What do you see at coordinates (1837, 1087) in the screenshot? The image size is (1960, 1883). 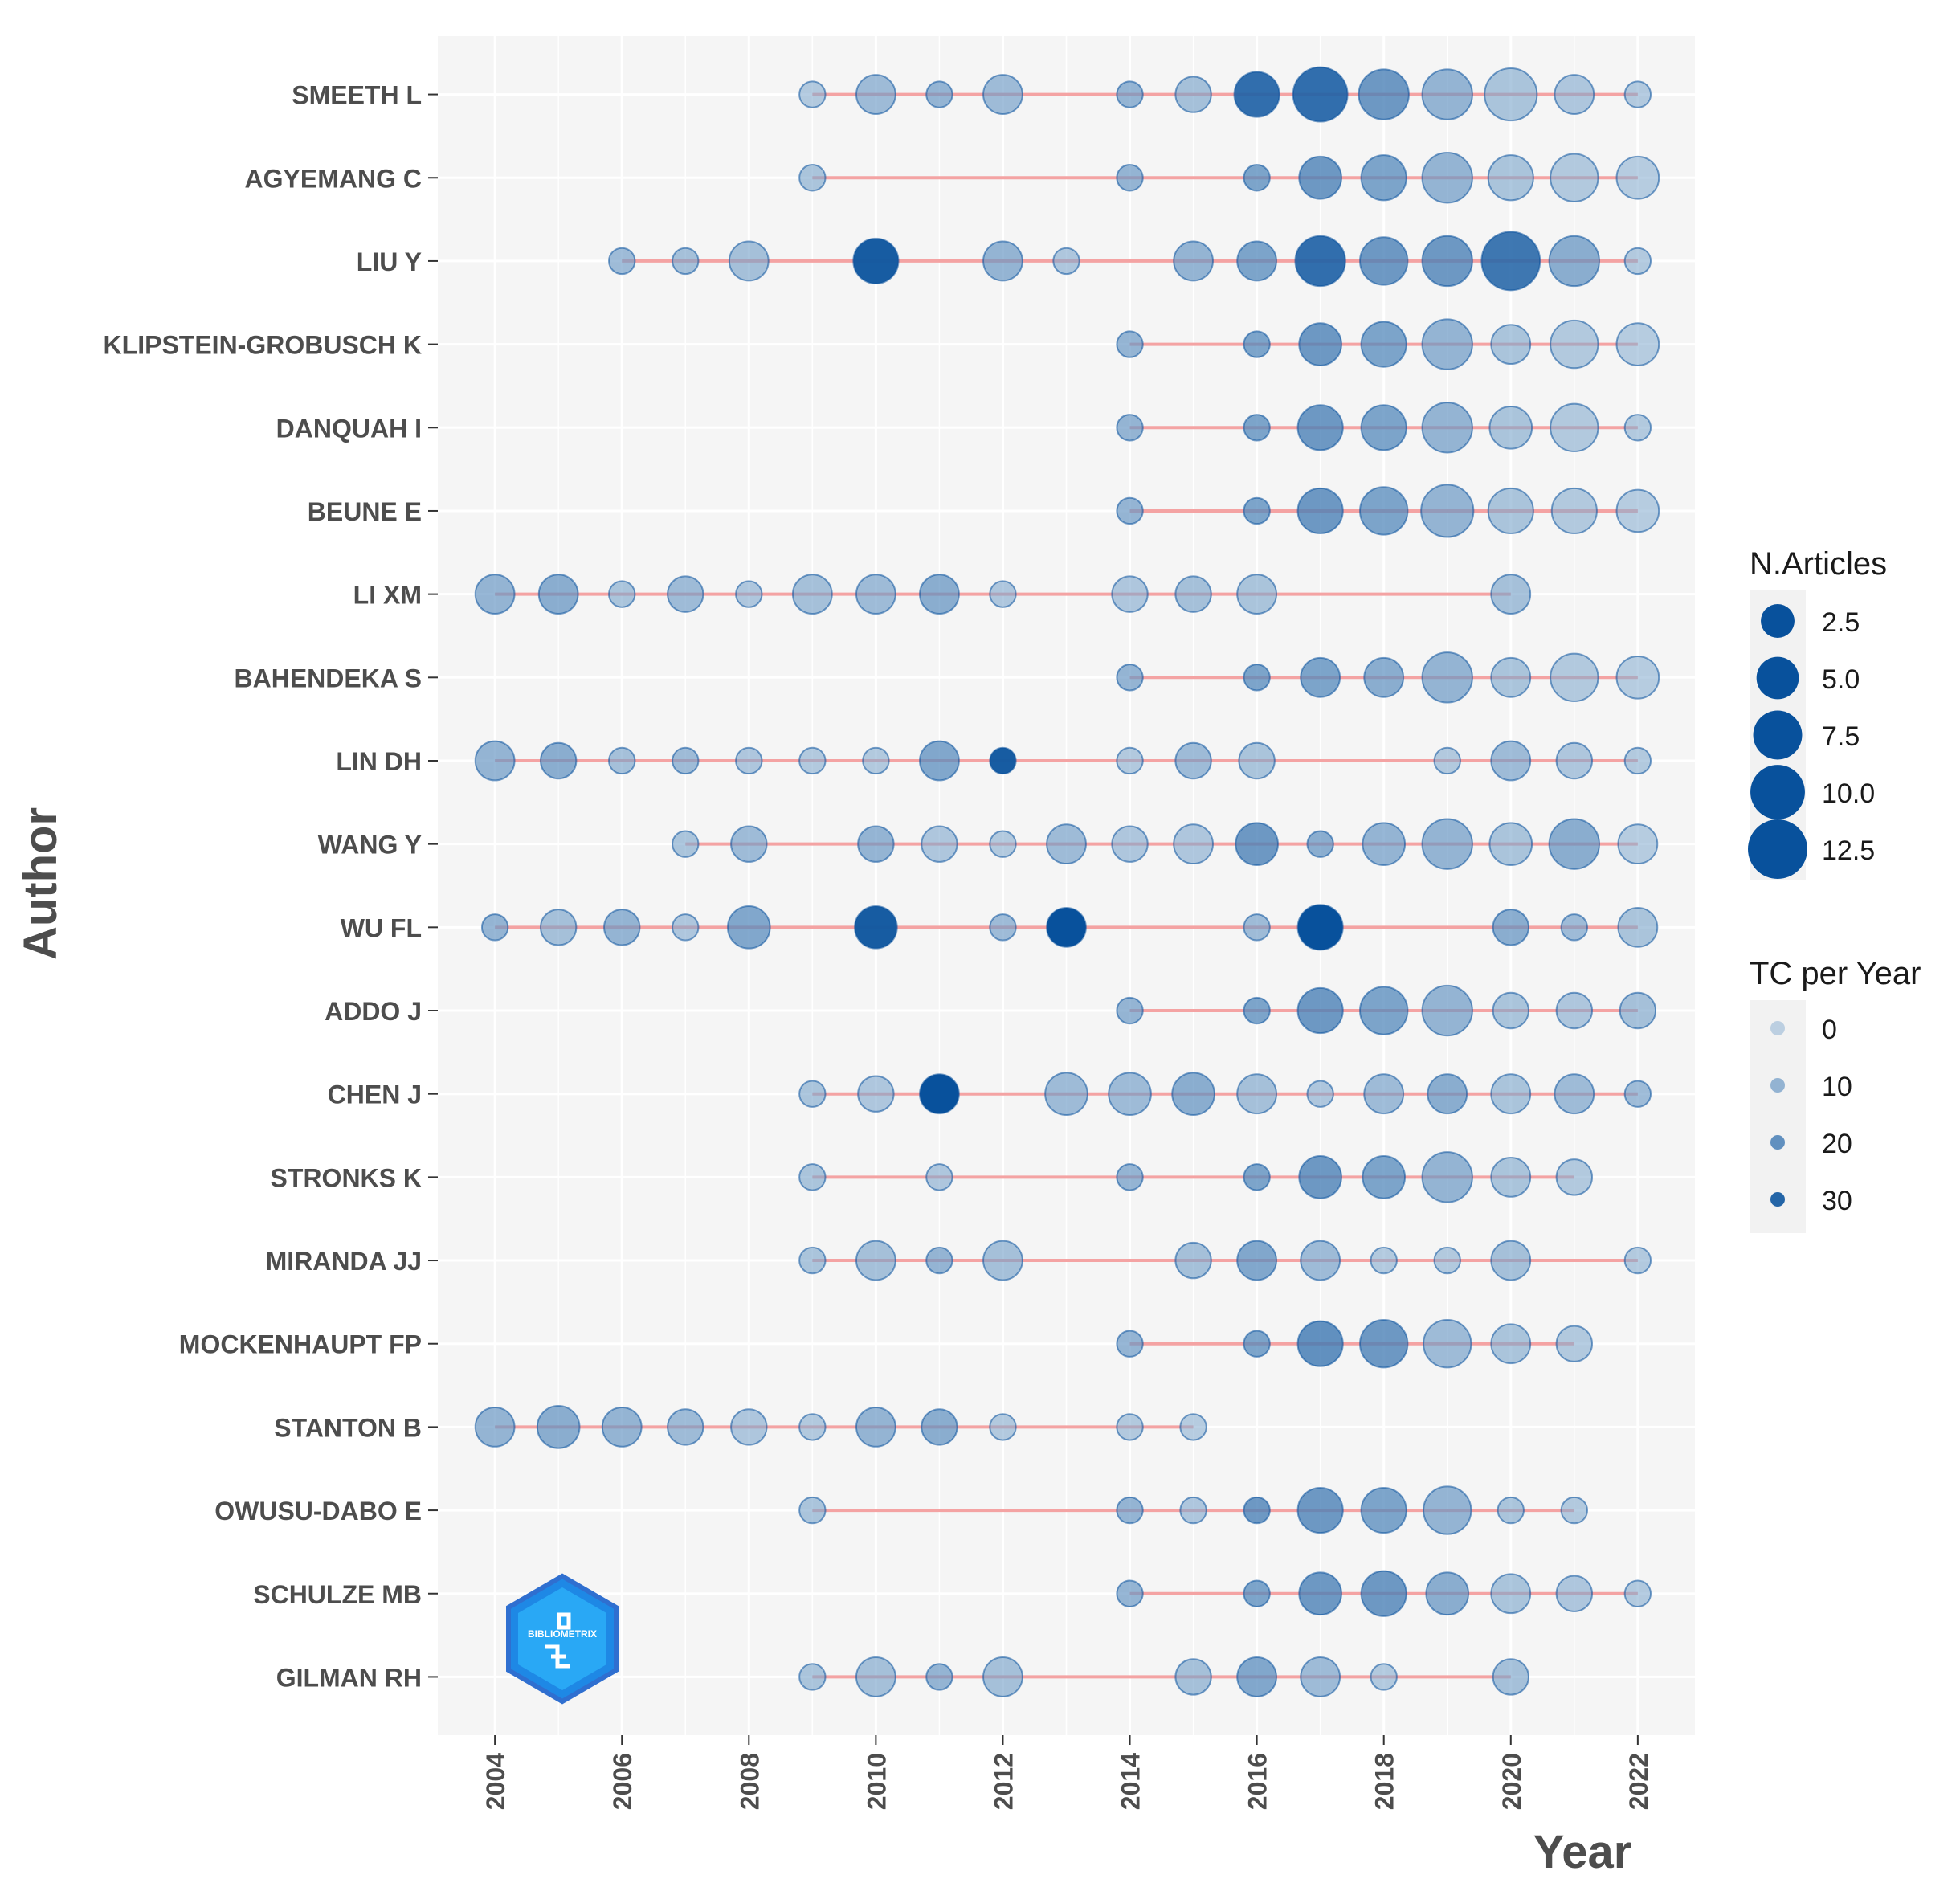 I see `legend-color-label: 10` at bounding box center [1837, 1087].